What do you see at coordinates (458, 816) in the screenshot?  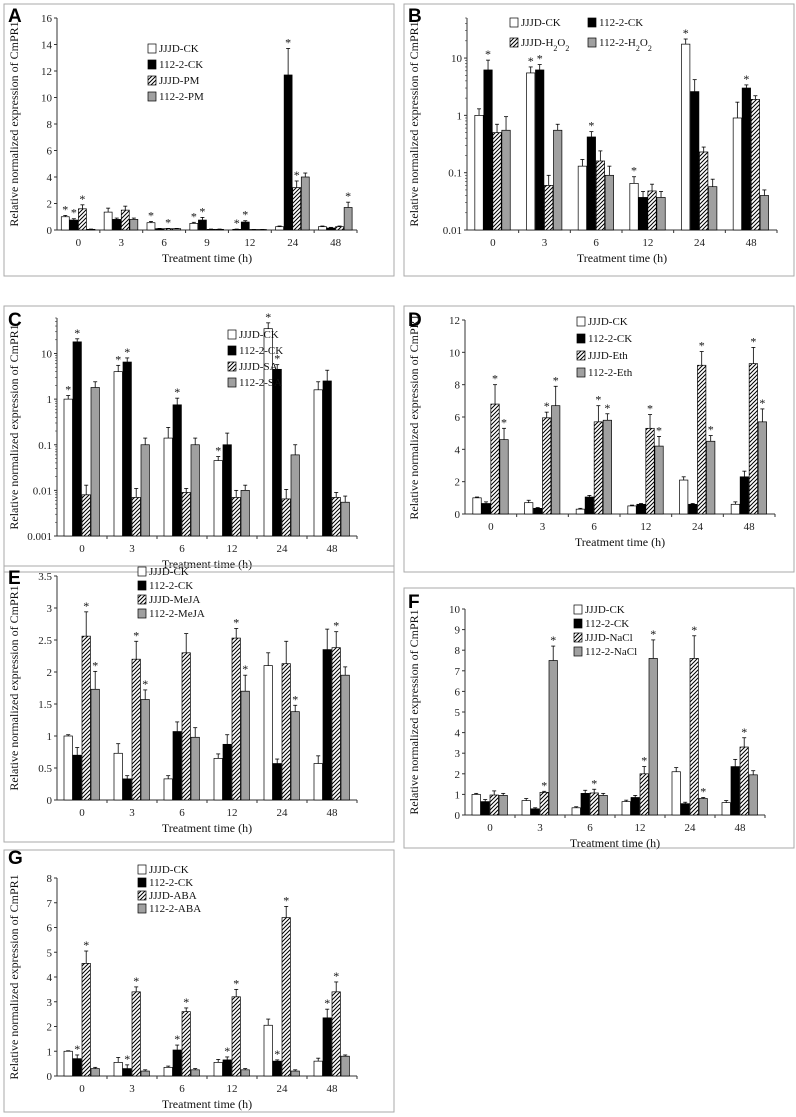 I see `y-tick-label: 0` at bounding box center [458, 816].